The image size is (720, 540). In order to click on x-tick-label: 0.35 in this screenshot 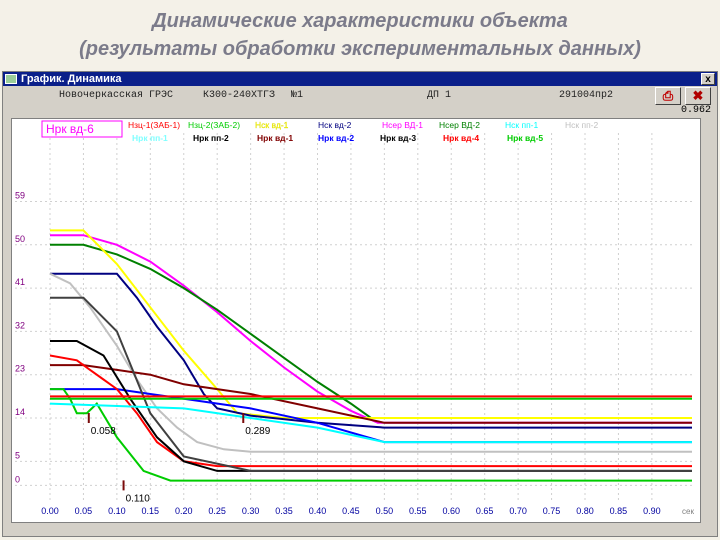, I will do `click(284, 511)`.